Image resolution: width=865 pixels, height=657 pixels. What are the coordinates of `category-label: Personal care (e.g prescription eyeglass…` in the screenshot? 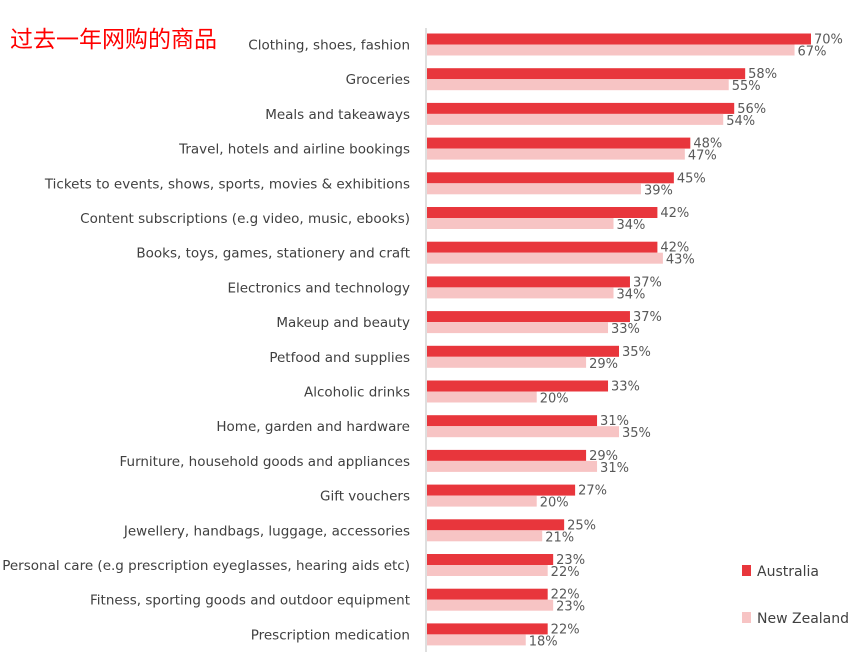 It's located at (206, 566).